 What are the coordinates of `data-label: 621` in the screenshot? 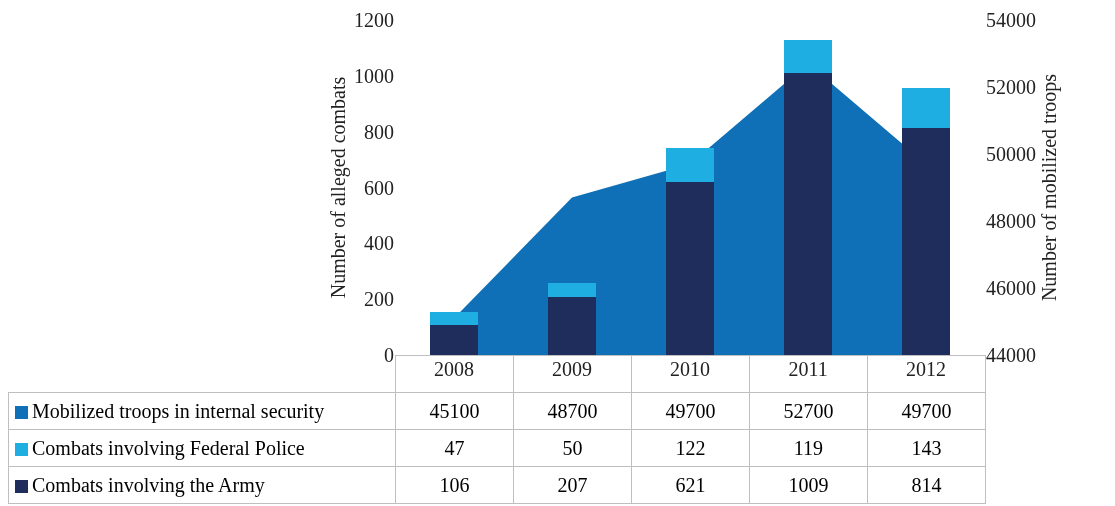 It's located at (690, 485).